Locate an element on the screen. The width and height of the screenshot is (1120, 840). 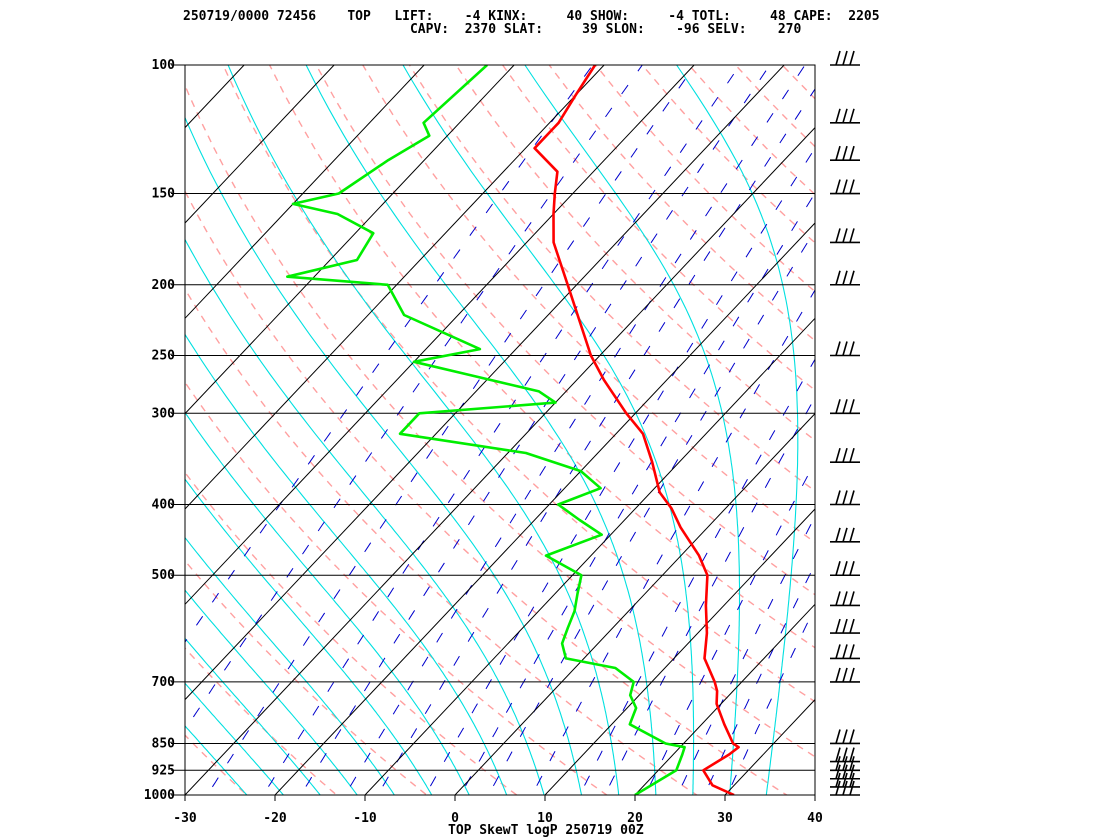
temperature-tick-label: 20 is located at coordinates (635, 818).